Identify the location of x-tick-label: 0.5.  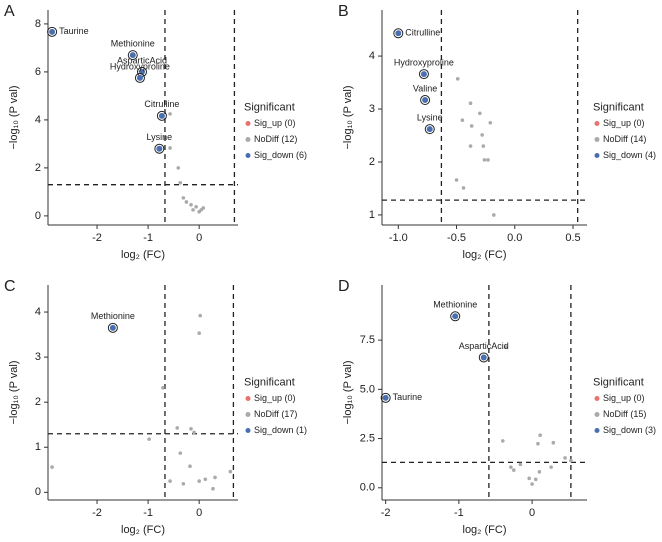
(572, 238).